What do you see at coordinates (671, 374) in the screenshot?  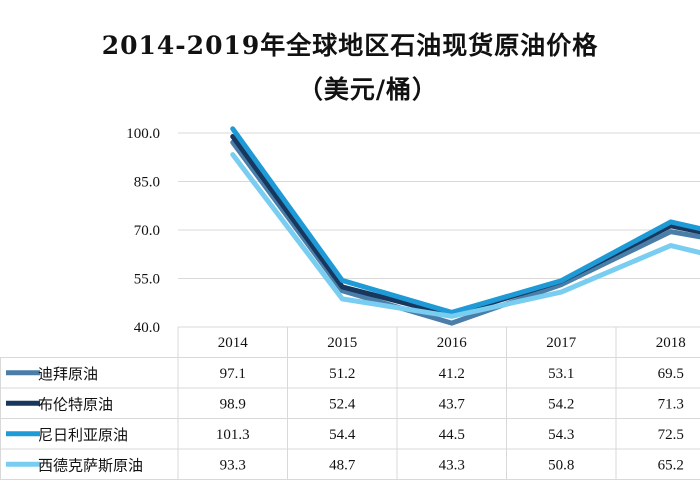 I see `data-value-label: 69.5` at bounding box center [671, 374].